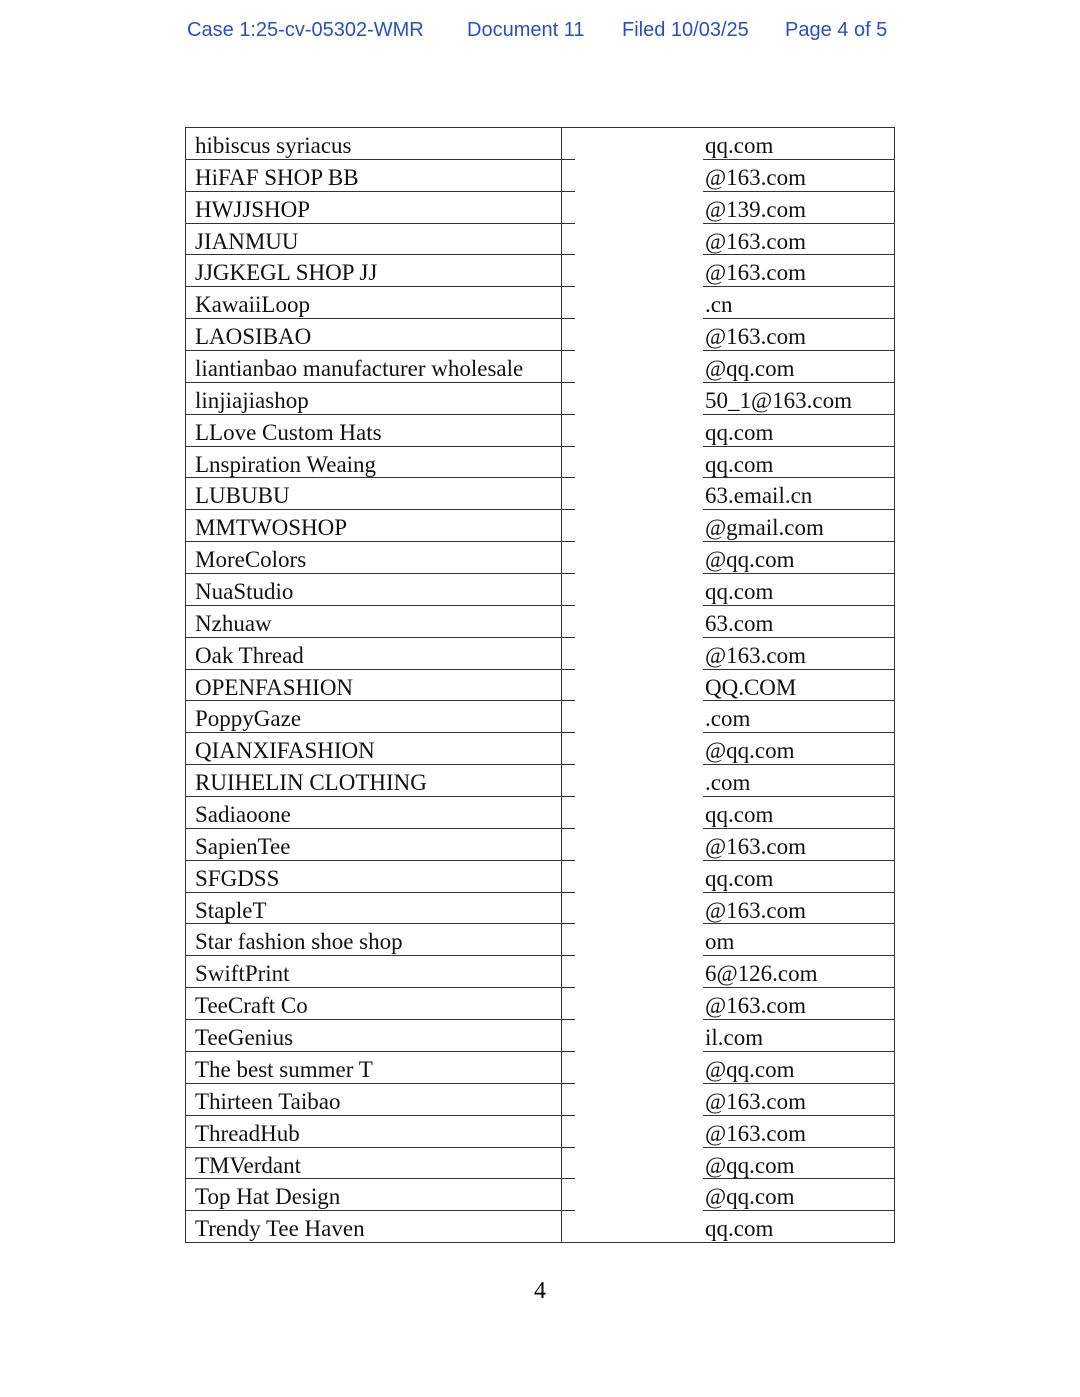 This screenshot has width=1080, height=1397. What do you see at coordinates (540, 620) in the screenshot?
I see `table-row: Nzhuaw 63.com` at bounding box center [540, 620].